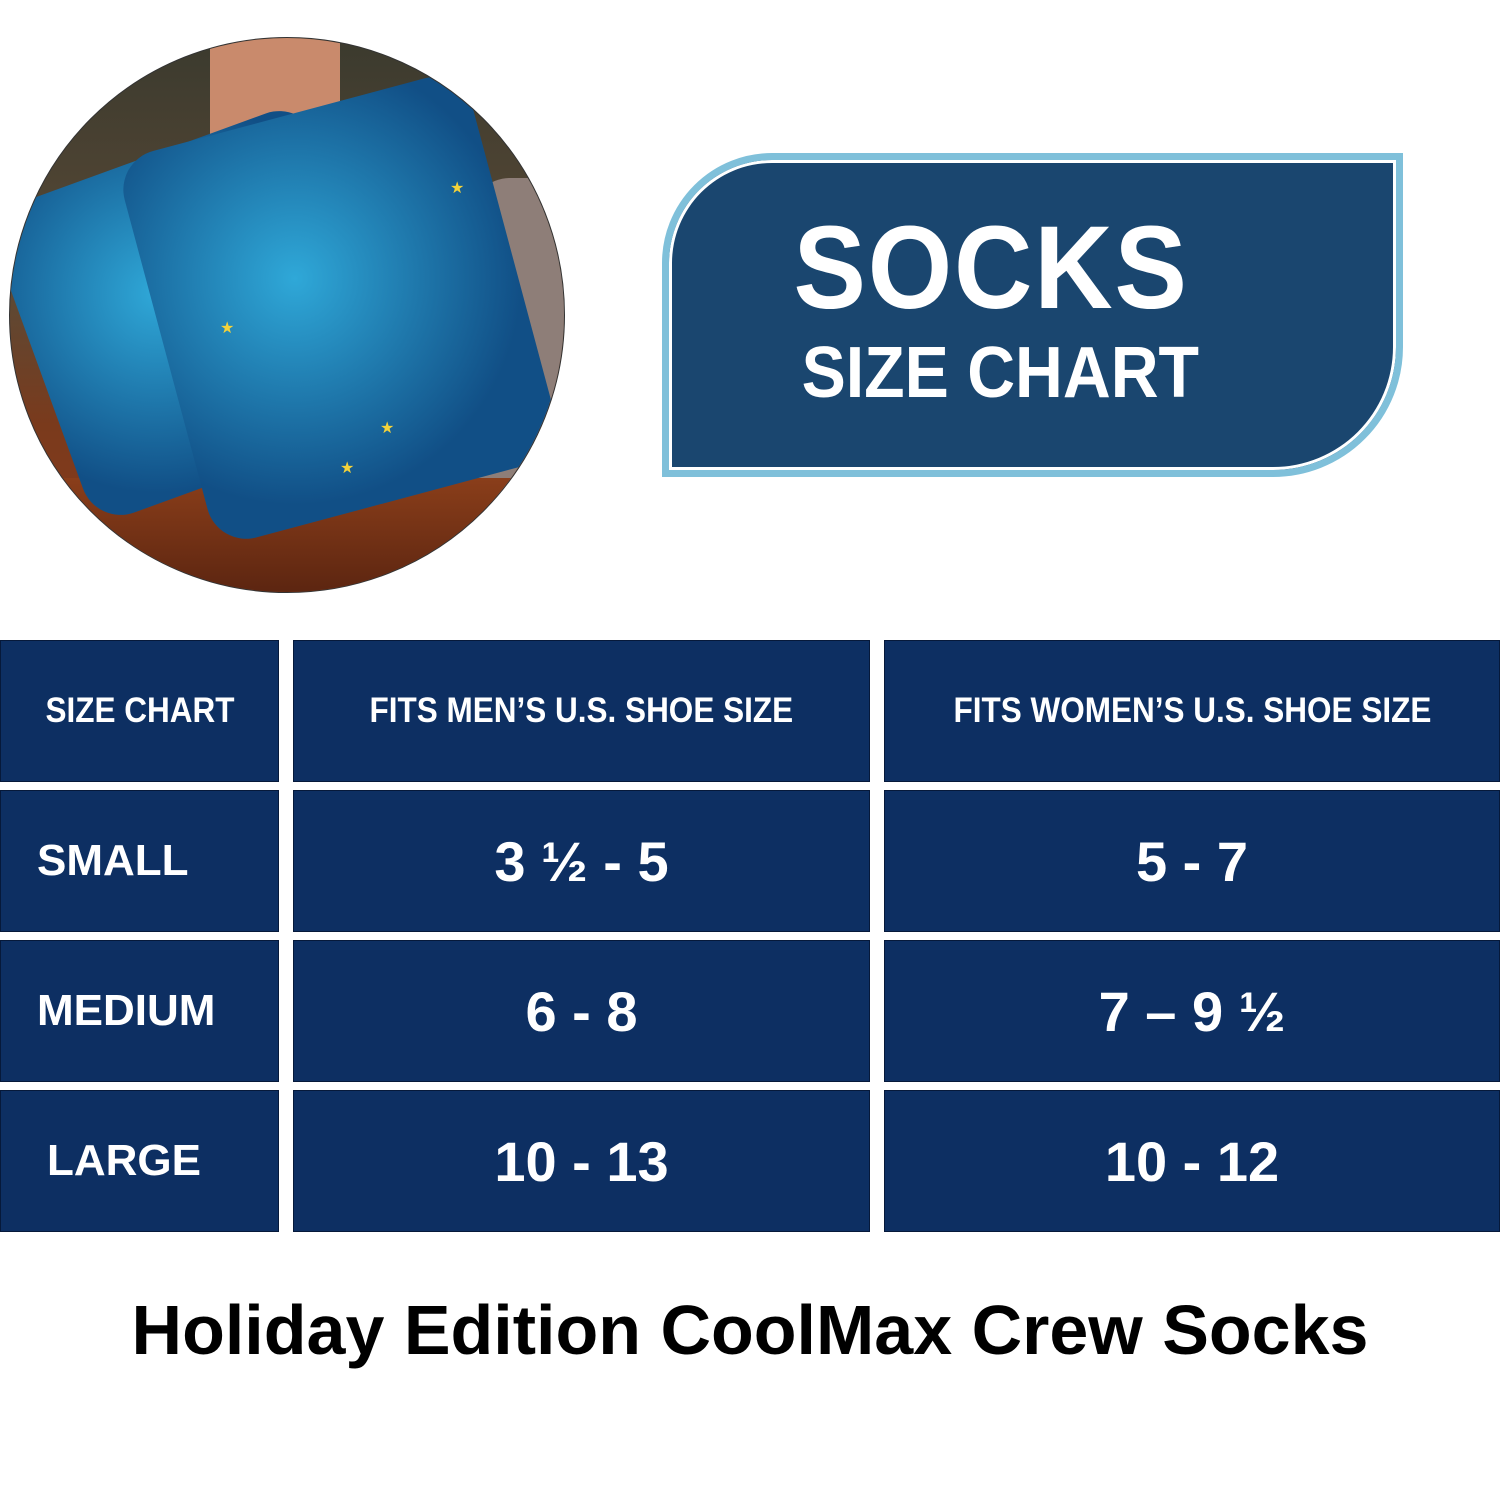 This screenshot has height=1500, width=1500. Describe the element at coordinates (139, 711) in the screenshot. I see `header-size-chart: SIZE CHART` at that location.